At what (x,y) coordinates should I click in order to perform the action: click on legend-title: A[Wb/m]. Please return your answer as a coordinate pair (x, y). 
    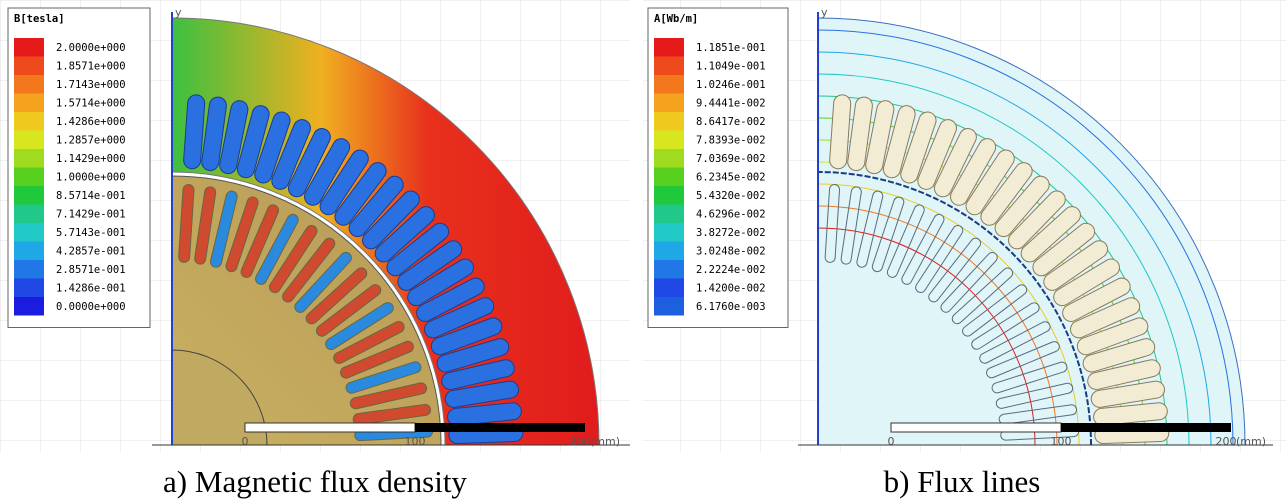
    Looking at the image, I should click on (676, 19).